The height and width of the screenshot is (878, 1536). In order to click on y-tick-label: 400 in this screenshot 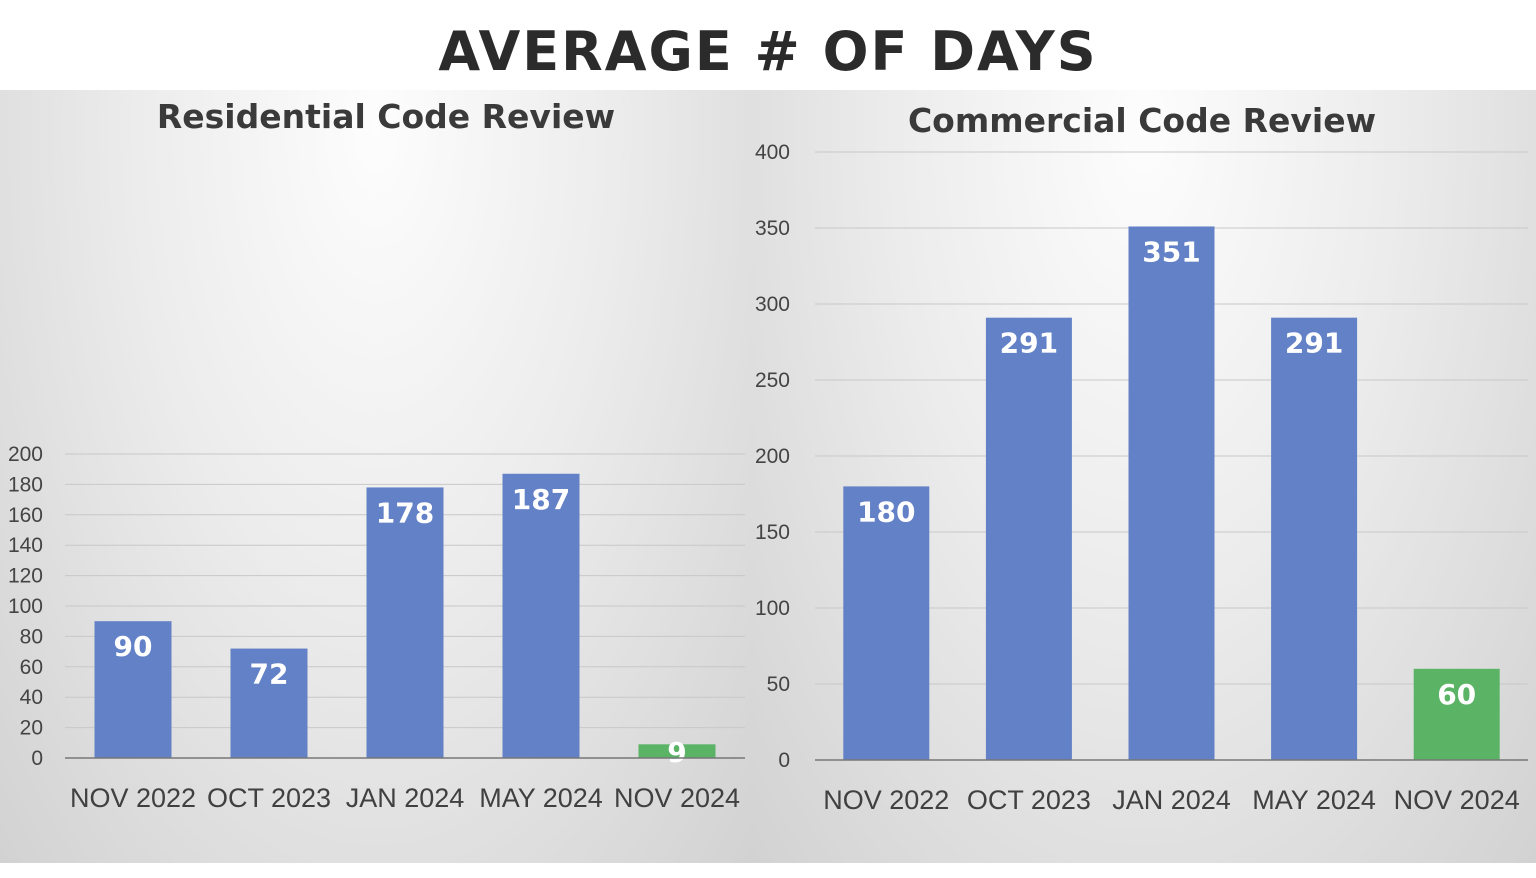, I will do `click(772, 152)`.